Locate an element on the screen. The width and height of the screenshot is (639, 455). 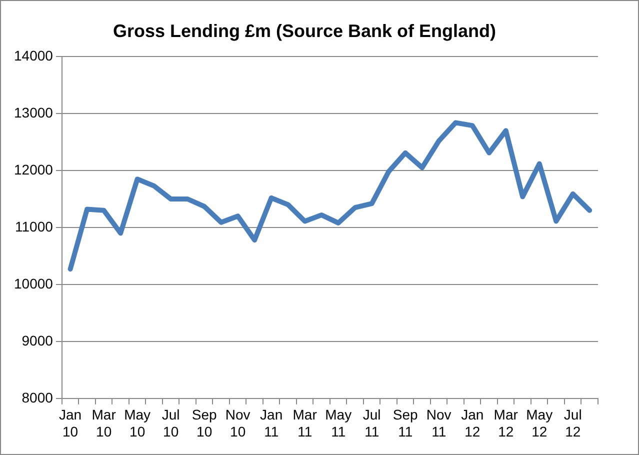
x-tick-label: May 12 is located at coordinates (539, 423).